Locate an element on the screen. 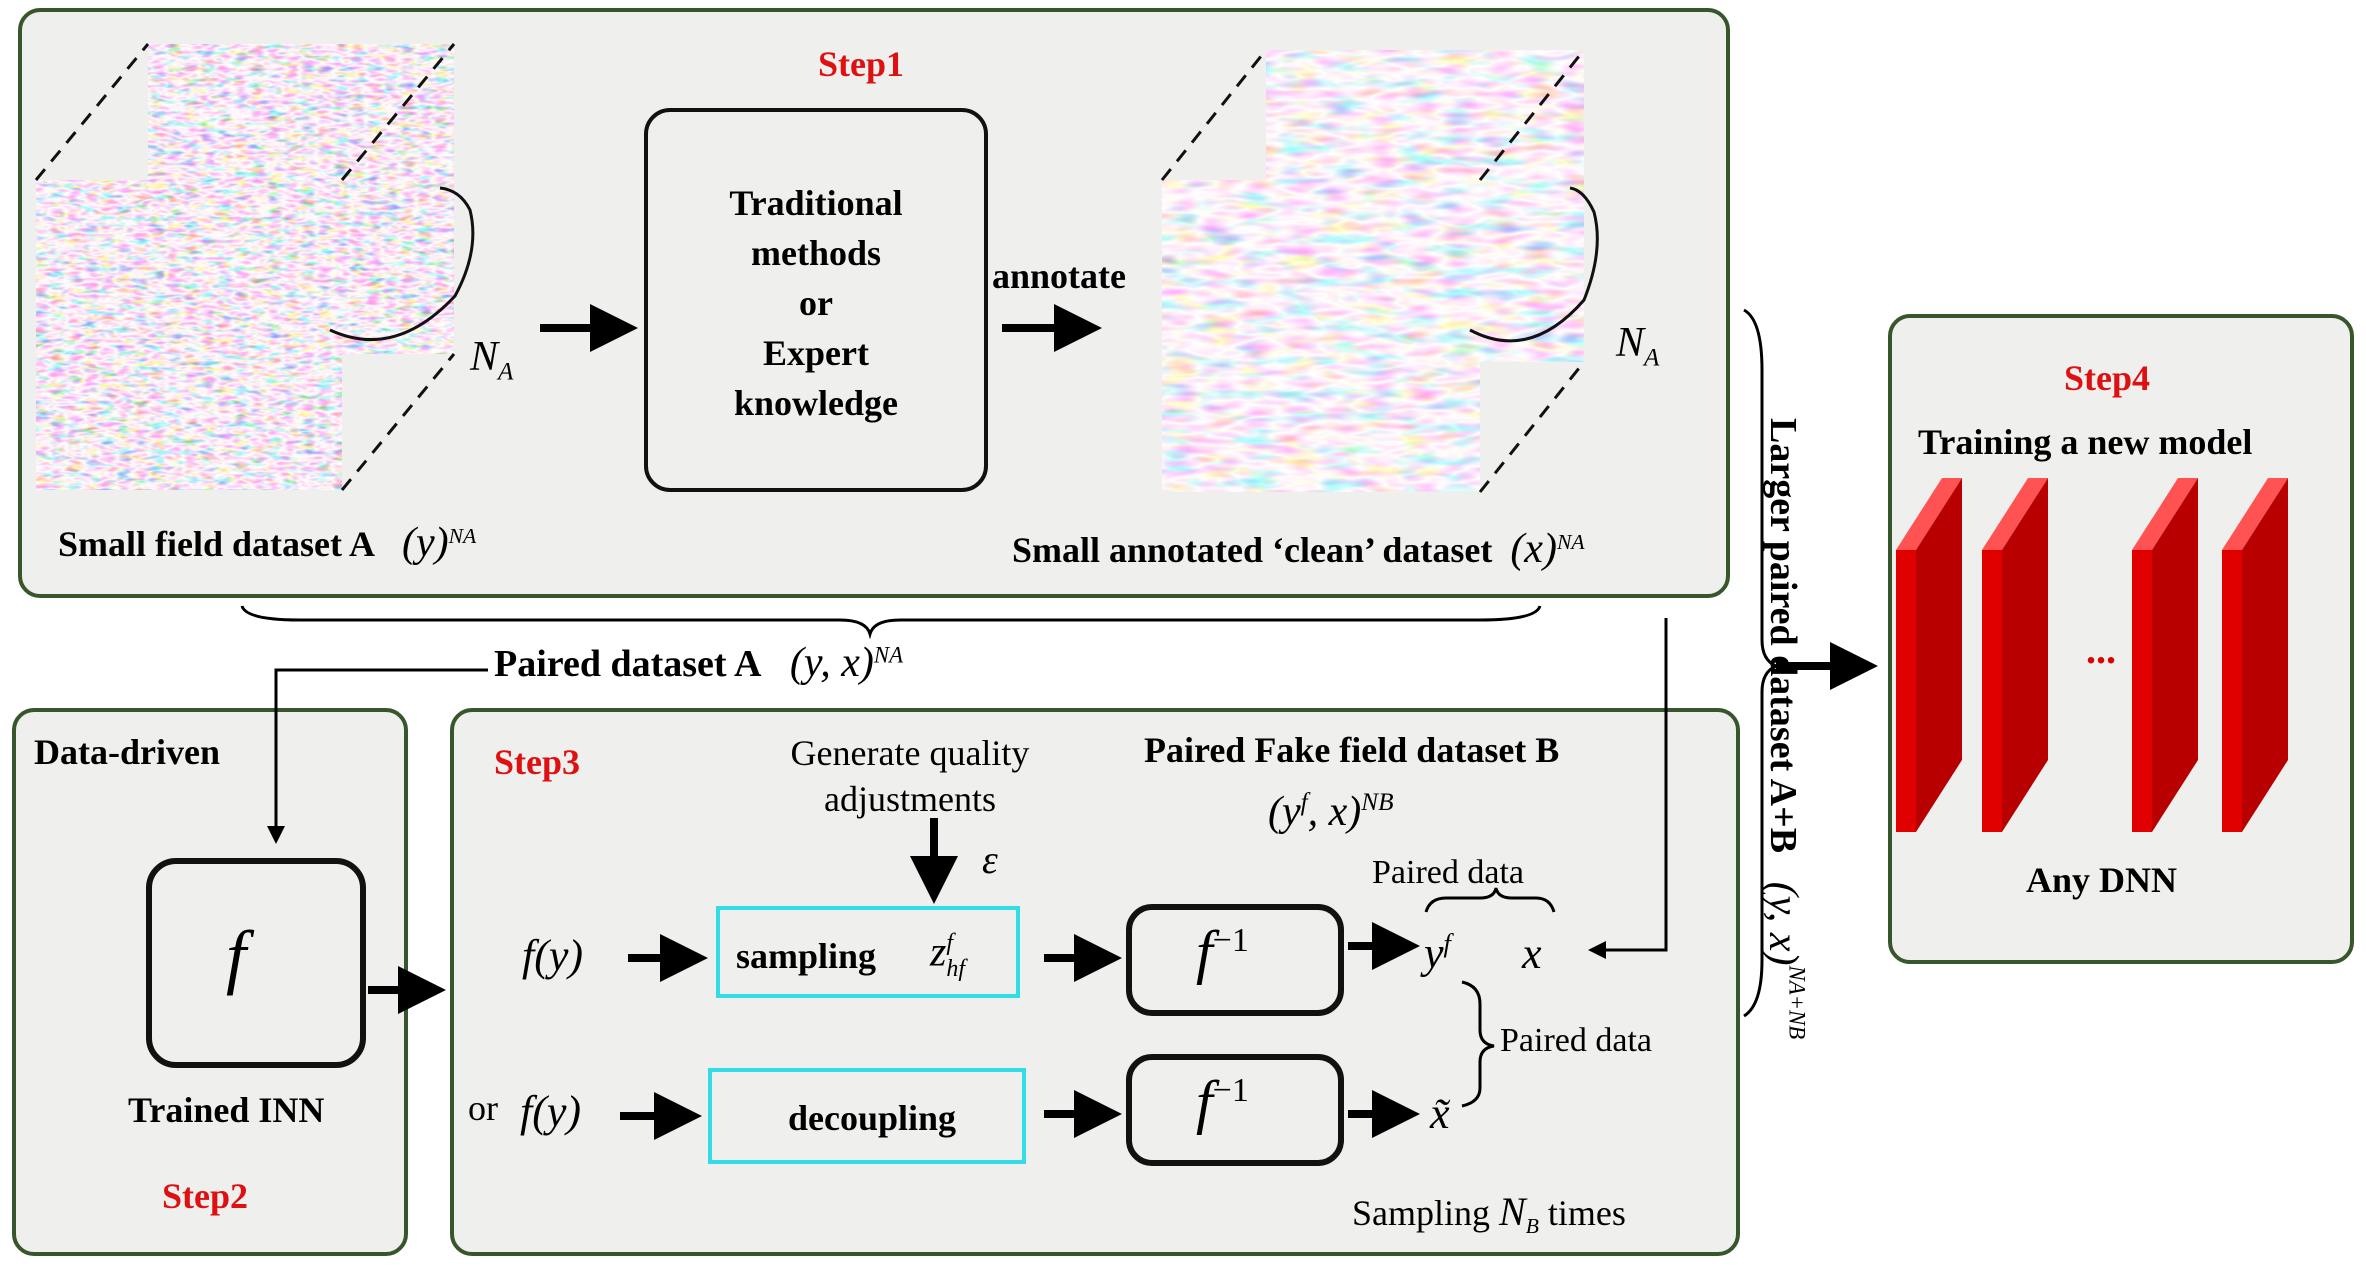 Image resolution: width=2366 pixels, height=1275 pixels. epsilon-label: ε is located at coordinates (990, 859).